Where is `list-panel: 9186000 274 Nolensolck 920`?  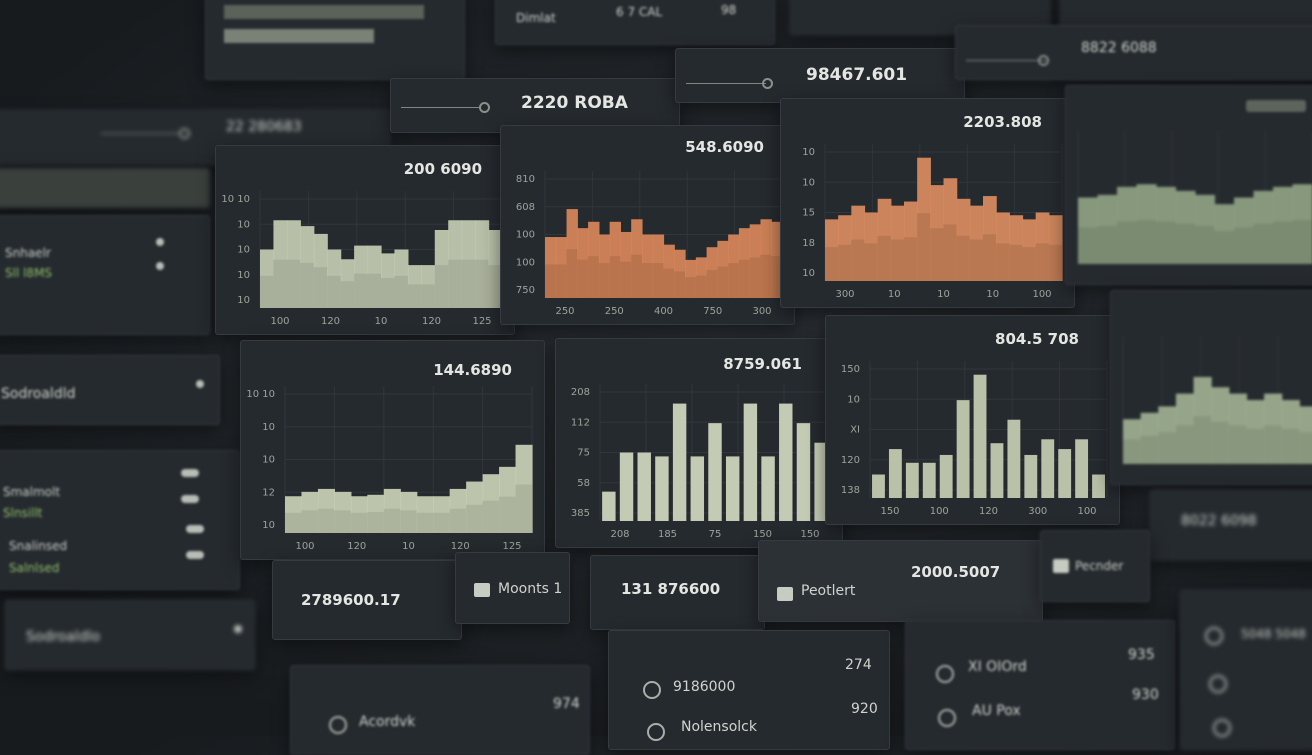
list-panel: 9186000 274 Nolensolck 920 is located at coordinates (749, 690).